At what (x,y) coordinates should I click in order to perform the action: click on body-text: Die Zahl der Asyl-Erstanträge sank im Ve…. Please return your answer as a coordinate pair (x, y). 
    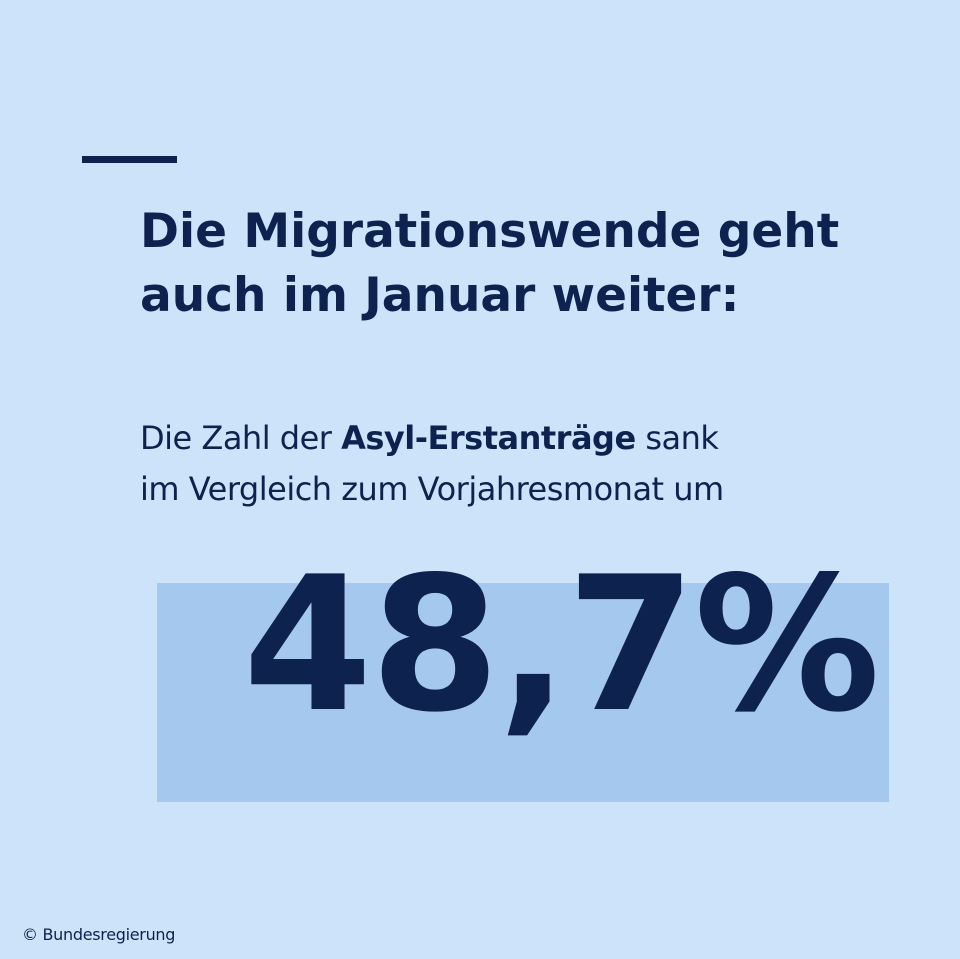
    Looking at the image, I should click on (530, 464).